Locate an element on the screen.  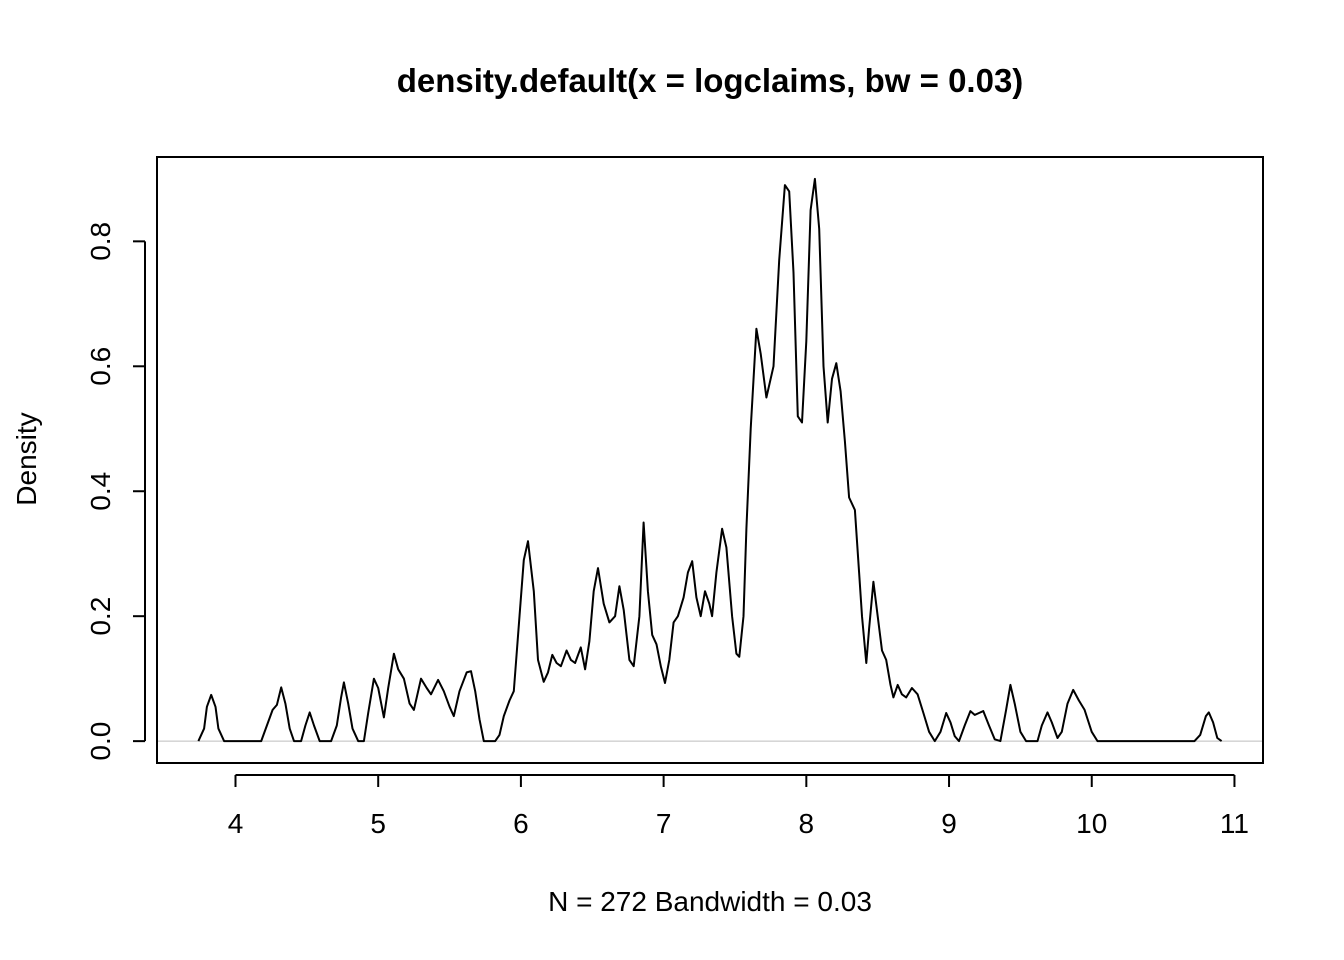
x-tick-label: 5 is located at coordinates (378, 823).